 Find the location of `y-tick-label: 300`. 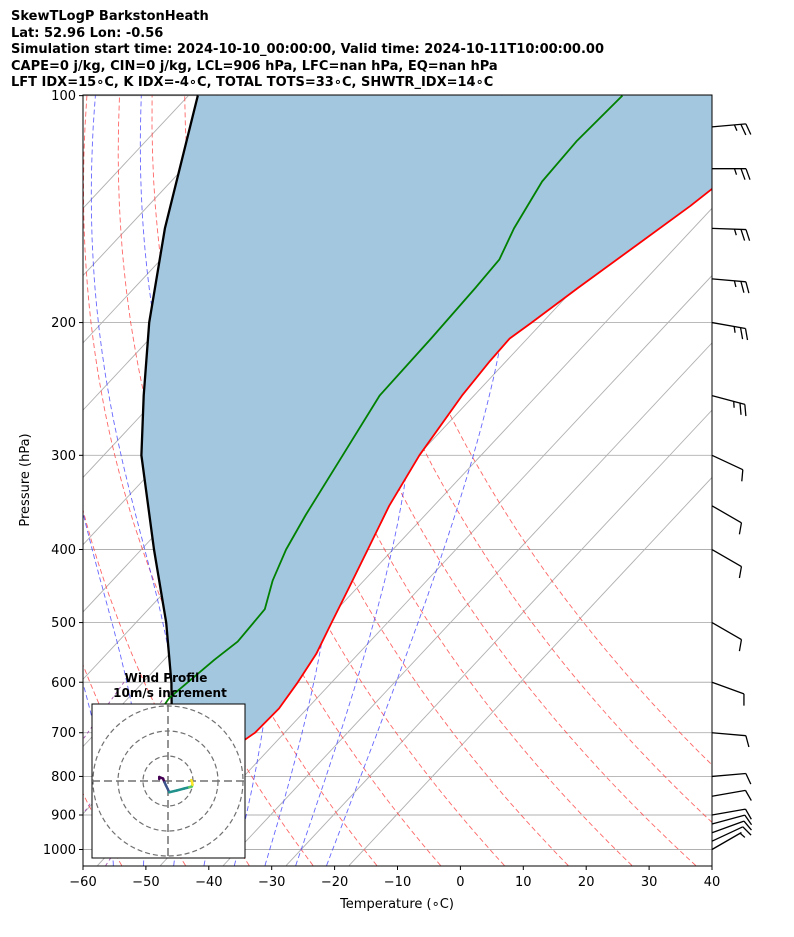

y-tick-label: 300 is located at coordinates (63, 456).